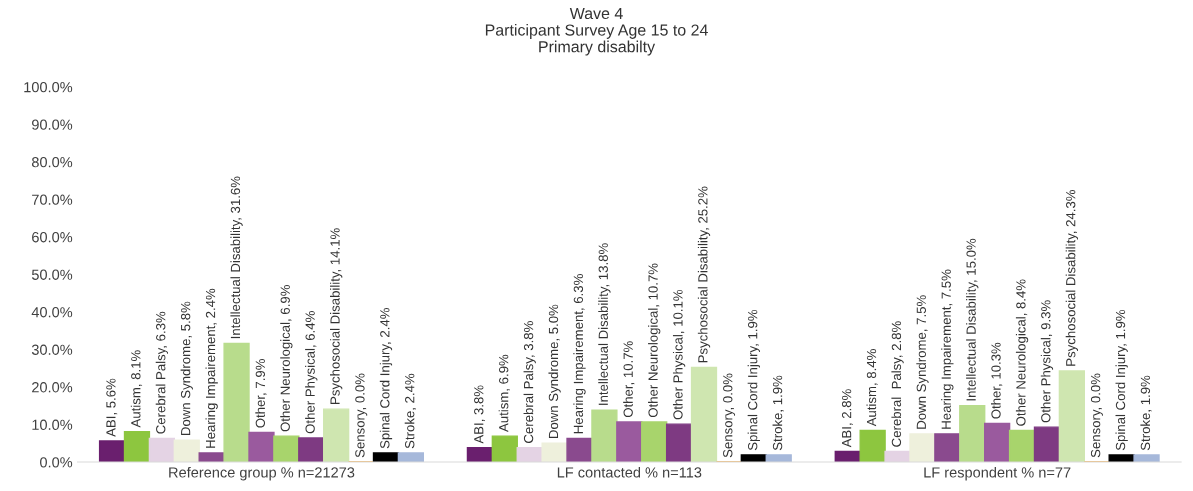 This screenshot has height=491, width=1193. Describe the element at coordinates (654, 340) in the screenshot. I see `data-label: Other Neurological, 10.7%` at that location.